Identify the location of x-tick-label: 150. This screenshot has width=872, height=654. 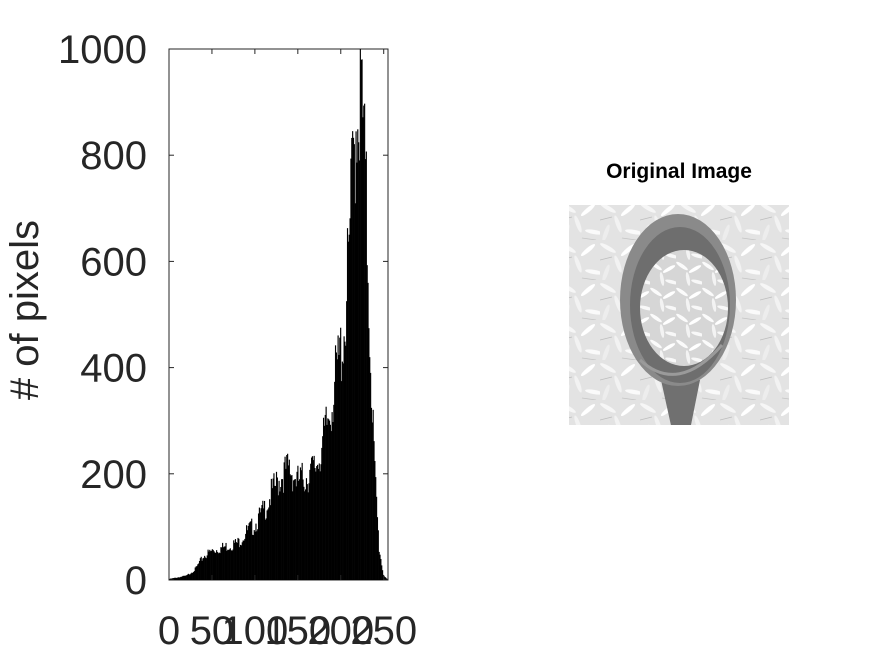
(297, 631).